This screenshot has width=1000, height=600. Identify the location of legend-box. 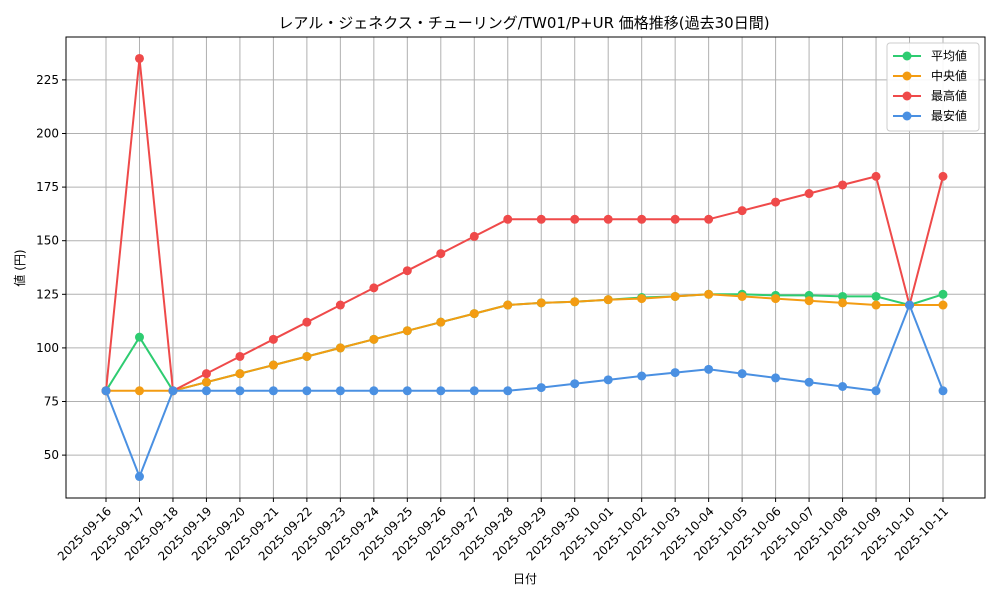
(933, 87).